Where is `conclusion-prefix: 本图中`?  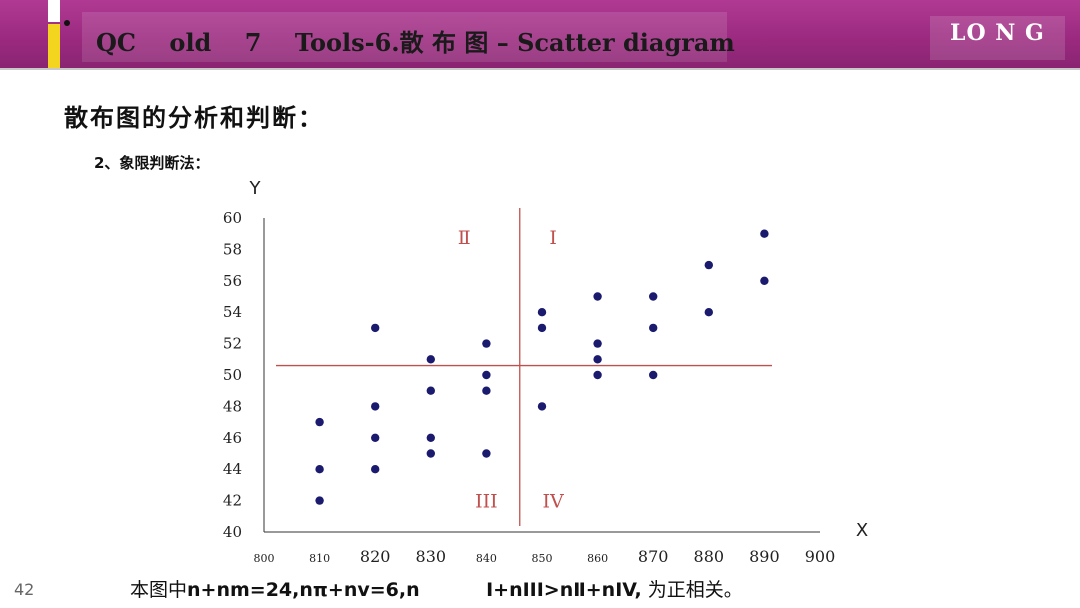
conclusion-prefix: 本图中 is located at coordinates (159, 590).